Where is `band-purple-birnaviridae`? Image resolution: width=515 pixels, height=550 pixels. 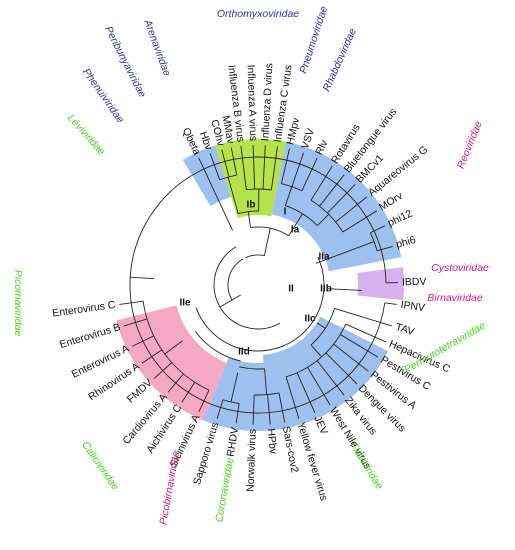
band-purple-birnaviridae is located at coordinates (380, 284).